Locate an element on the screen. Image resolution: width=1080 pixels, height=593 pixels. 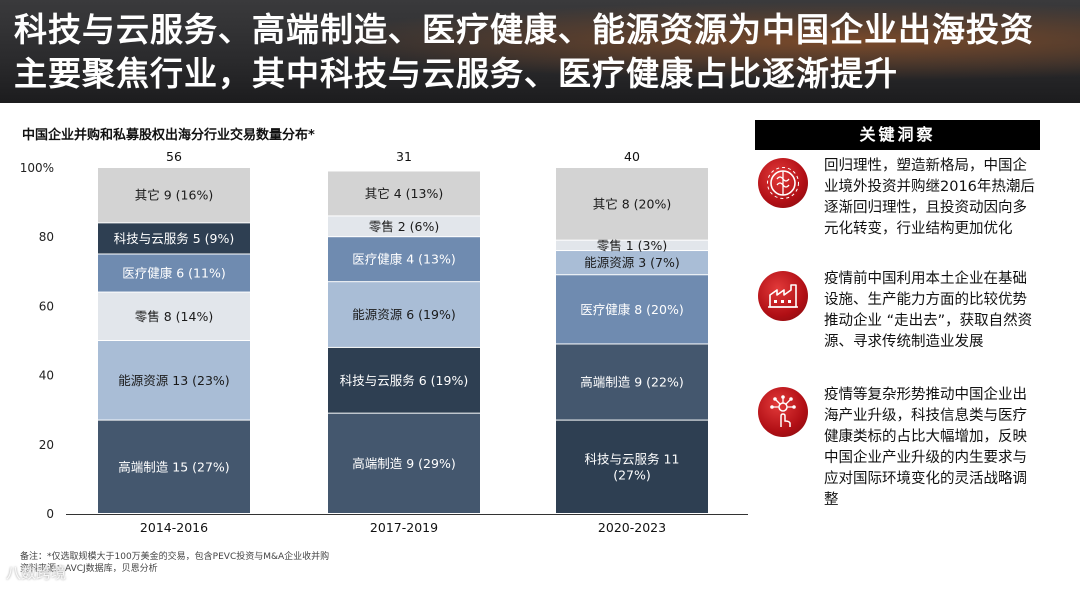
footnote-note: 备注：*仅选取规模大于100万美金的交易，包含PEVC投资与M&A企业收并购 is located at coordinates (175, 557).